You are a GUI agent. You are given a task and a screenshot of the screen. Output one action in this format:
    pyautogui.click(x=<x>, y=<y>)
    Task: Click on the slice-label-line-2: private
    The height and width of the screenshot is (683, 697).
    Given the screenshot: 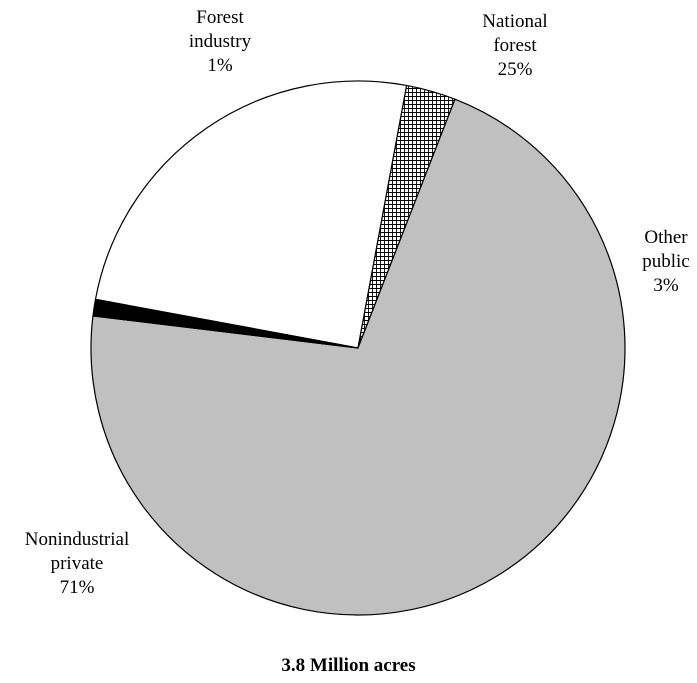 What is the action you would take?
    pyautogui.click(x=77, y=563)
    